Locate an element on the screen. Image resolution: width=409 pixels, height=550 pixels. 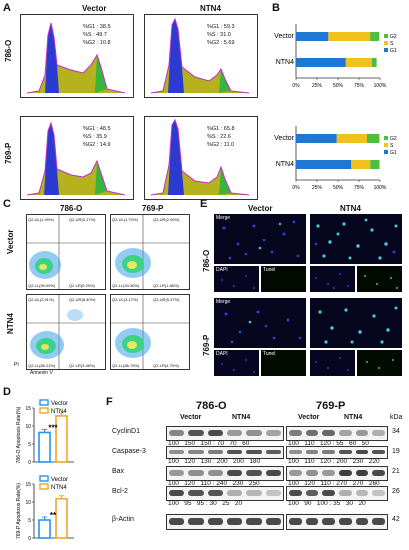
q-lr-769-vector: Q2-LR(1.88%) is located at coordinates (166, 285).